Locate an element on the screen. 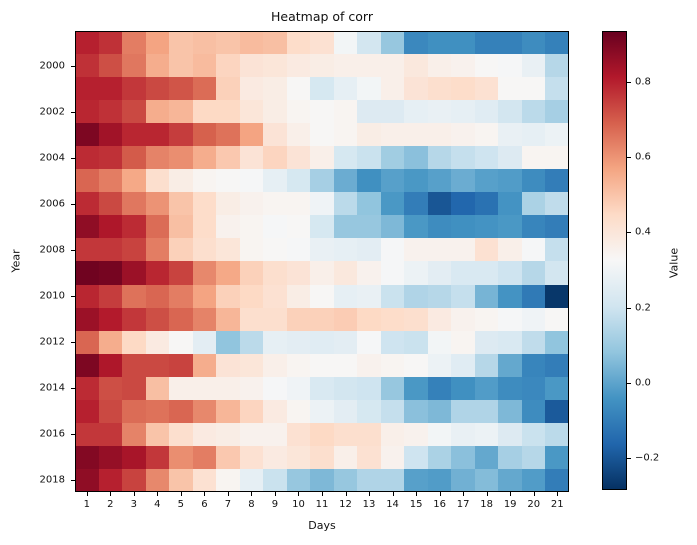 The image size is (697, 545). colorbar-tick-mark is located at coordinates (629, 82).